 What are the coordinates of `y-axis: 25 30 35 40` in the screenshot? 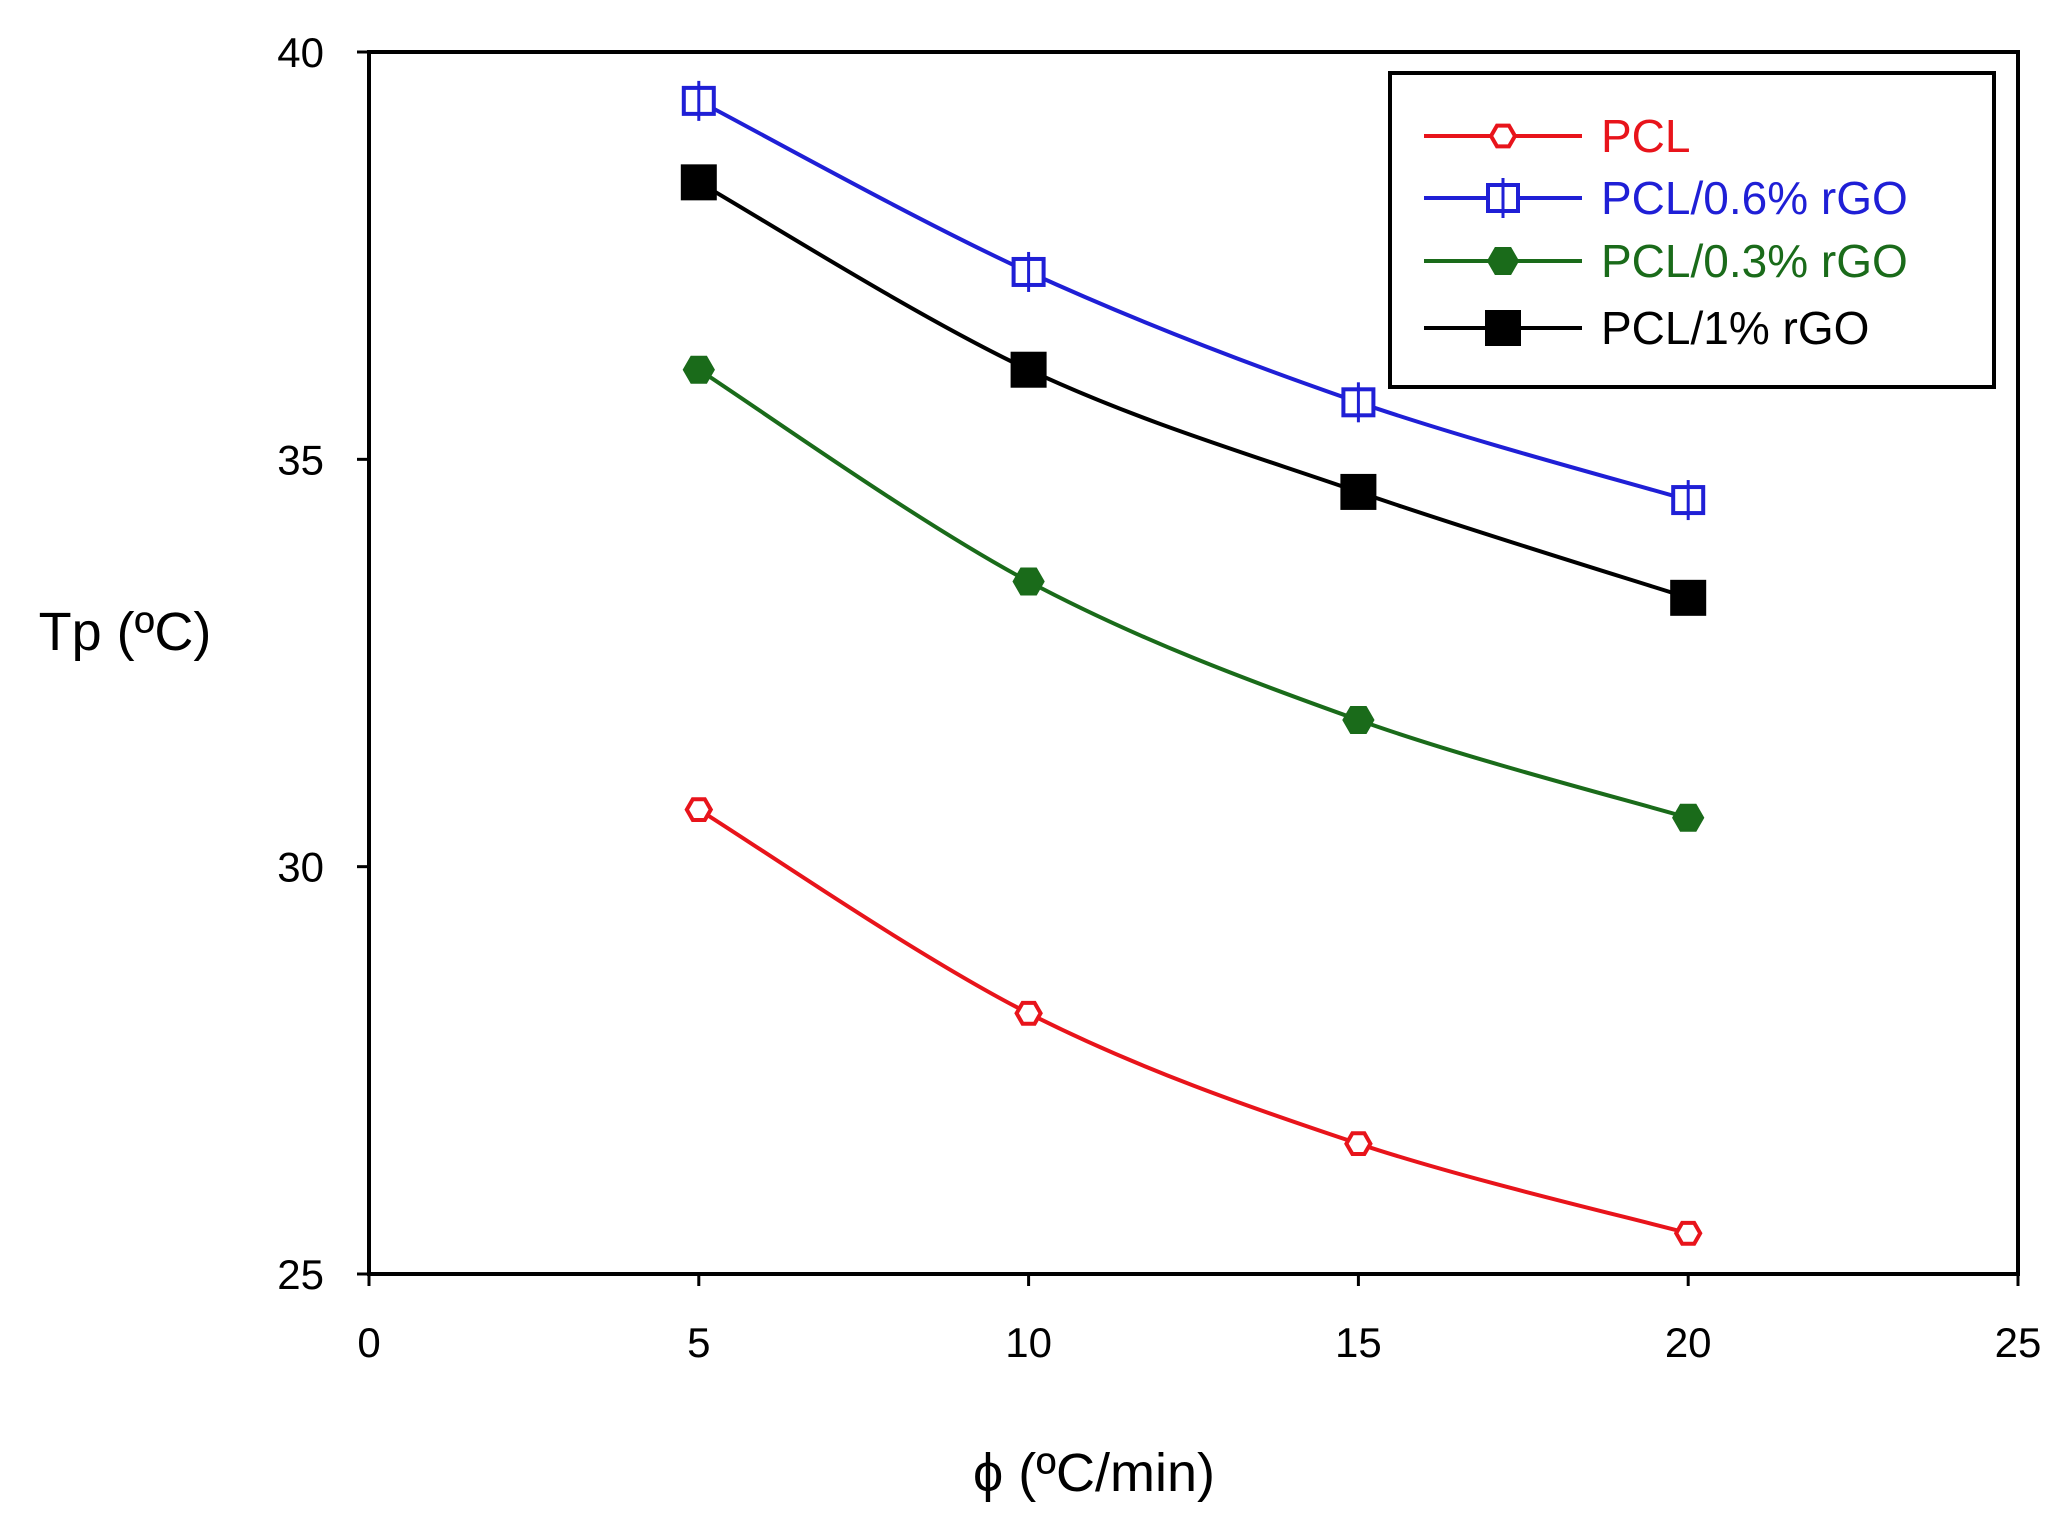 It's located at (323, 663).